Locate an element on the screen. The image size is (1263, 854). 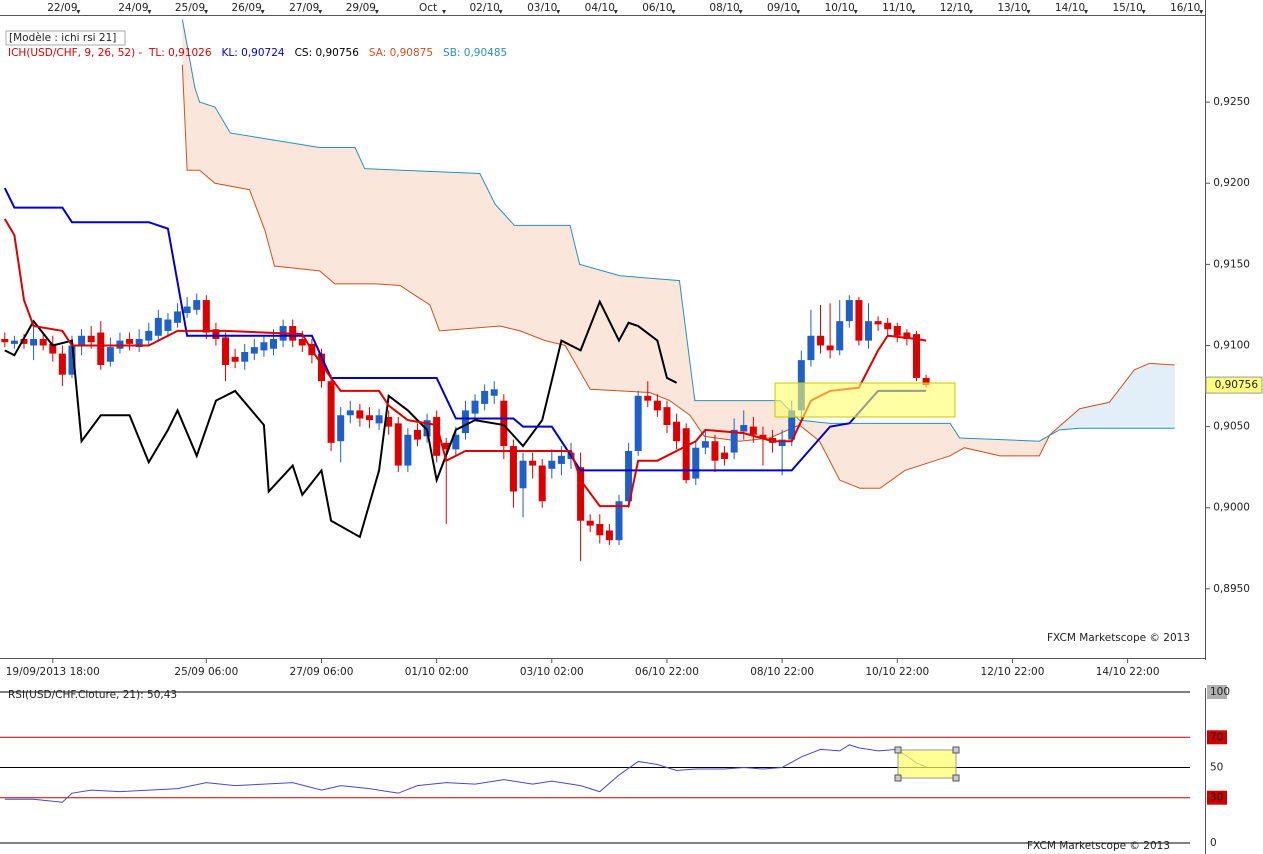
x-tick-label: 08/10 22:00 is located at coordinates (782, 672).